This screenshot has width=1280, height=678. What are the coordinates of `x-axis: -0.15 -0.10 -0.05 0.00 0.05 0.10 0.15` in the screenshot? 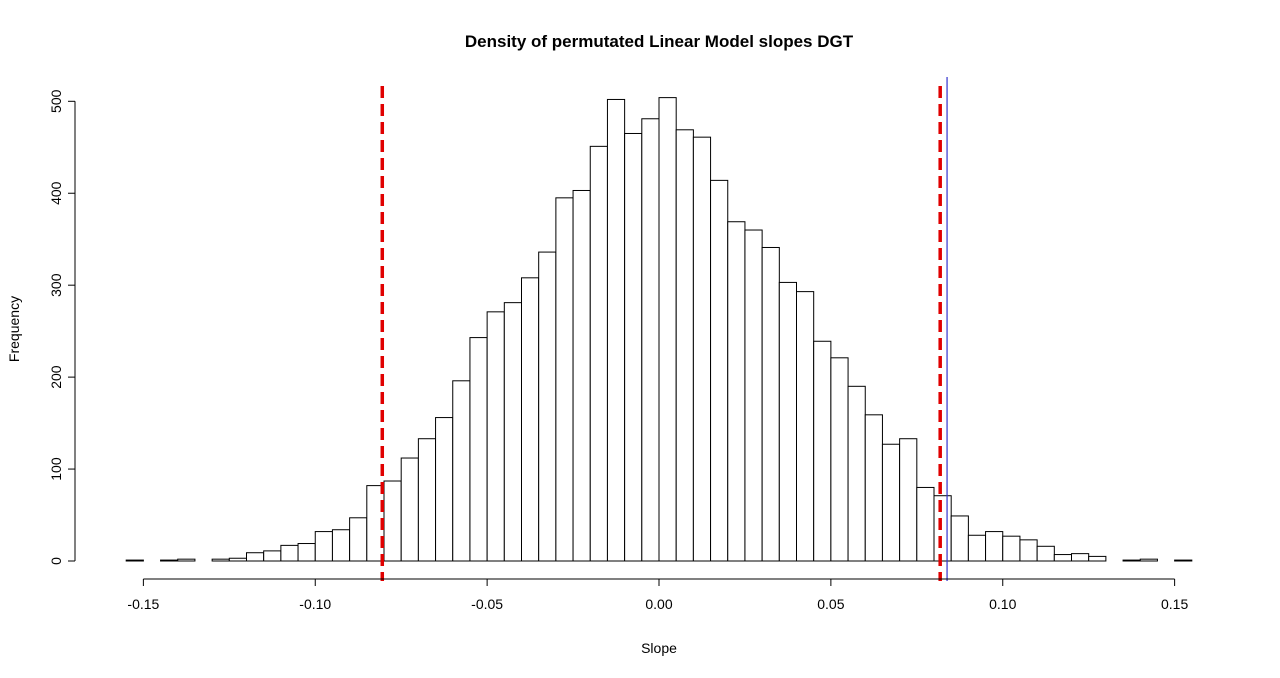 It's located at (657, 595).